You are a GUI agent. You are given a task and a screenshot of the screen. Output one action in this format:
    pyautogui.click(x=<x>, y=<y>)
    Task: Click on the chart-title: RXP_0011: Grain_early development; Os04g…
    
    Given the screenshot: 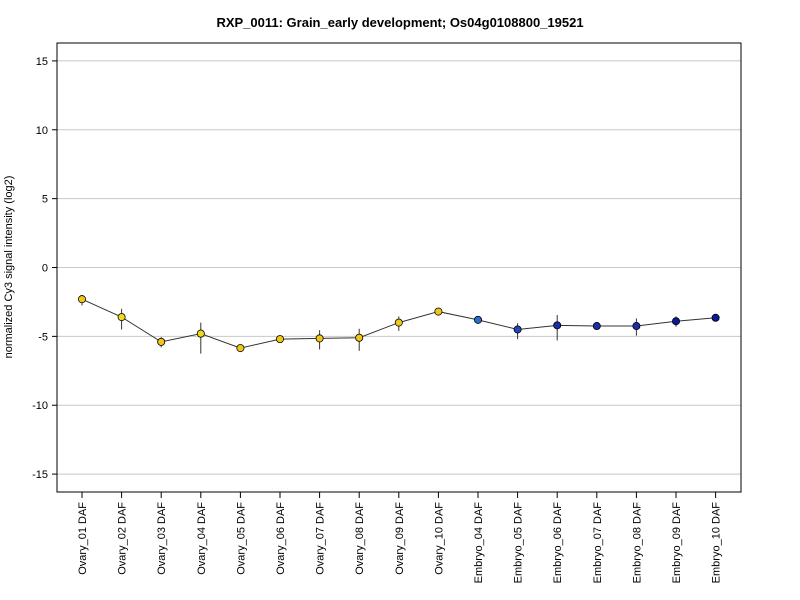 What is the action you would take?
    pyautogui.click(x=399, y=22)
    